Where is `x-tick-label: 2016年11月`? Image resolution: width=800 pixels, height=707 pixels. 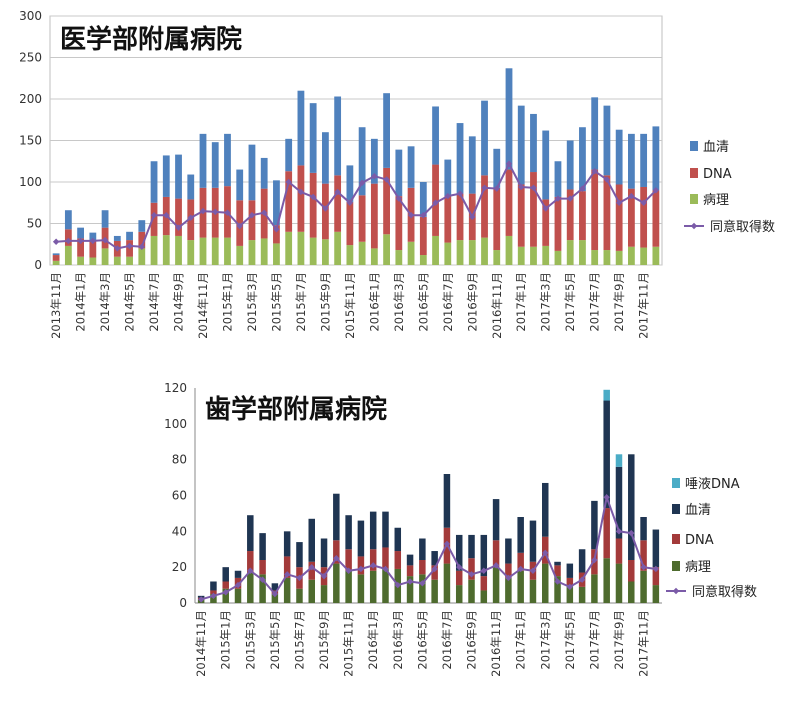 x-tick-label: 2016年11月 is located at coordinates (496, 643).